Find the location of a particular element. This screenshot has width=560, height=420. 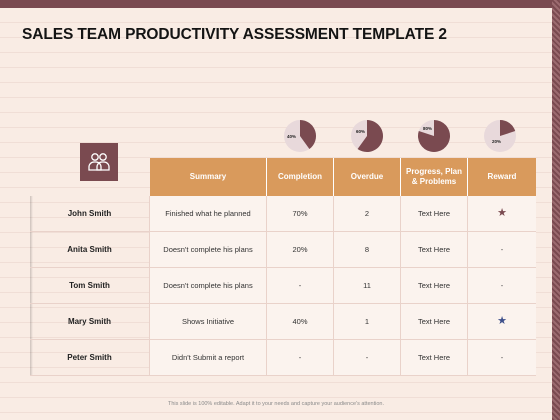

row-name: Anita Smith is located at coordinates (90, 249).